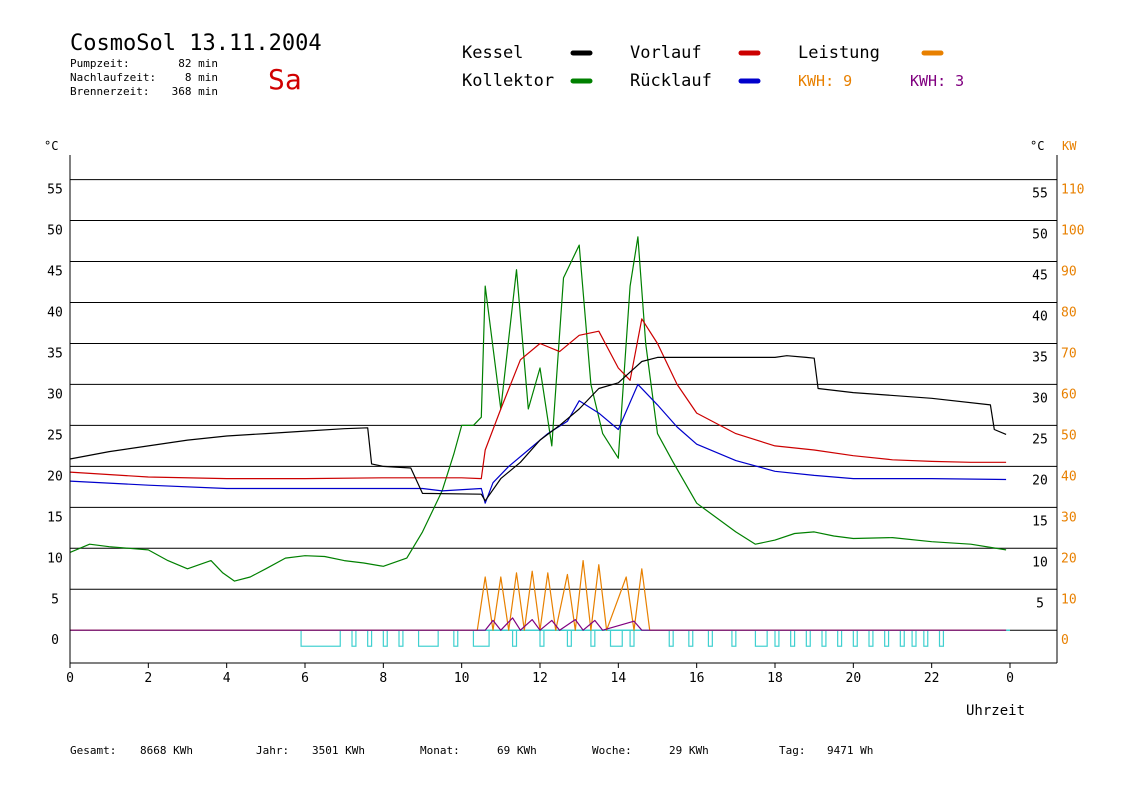 The image size is (1148, 812). I want to click on pump-value: 82 min, so click(198, 63).